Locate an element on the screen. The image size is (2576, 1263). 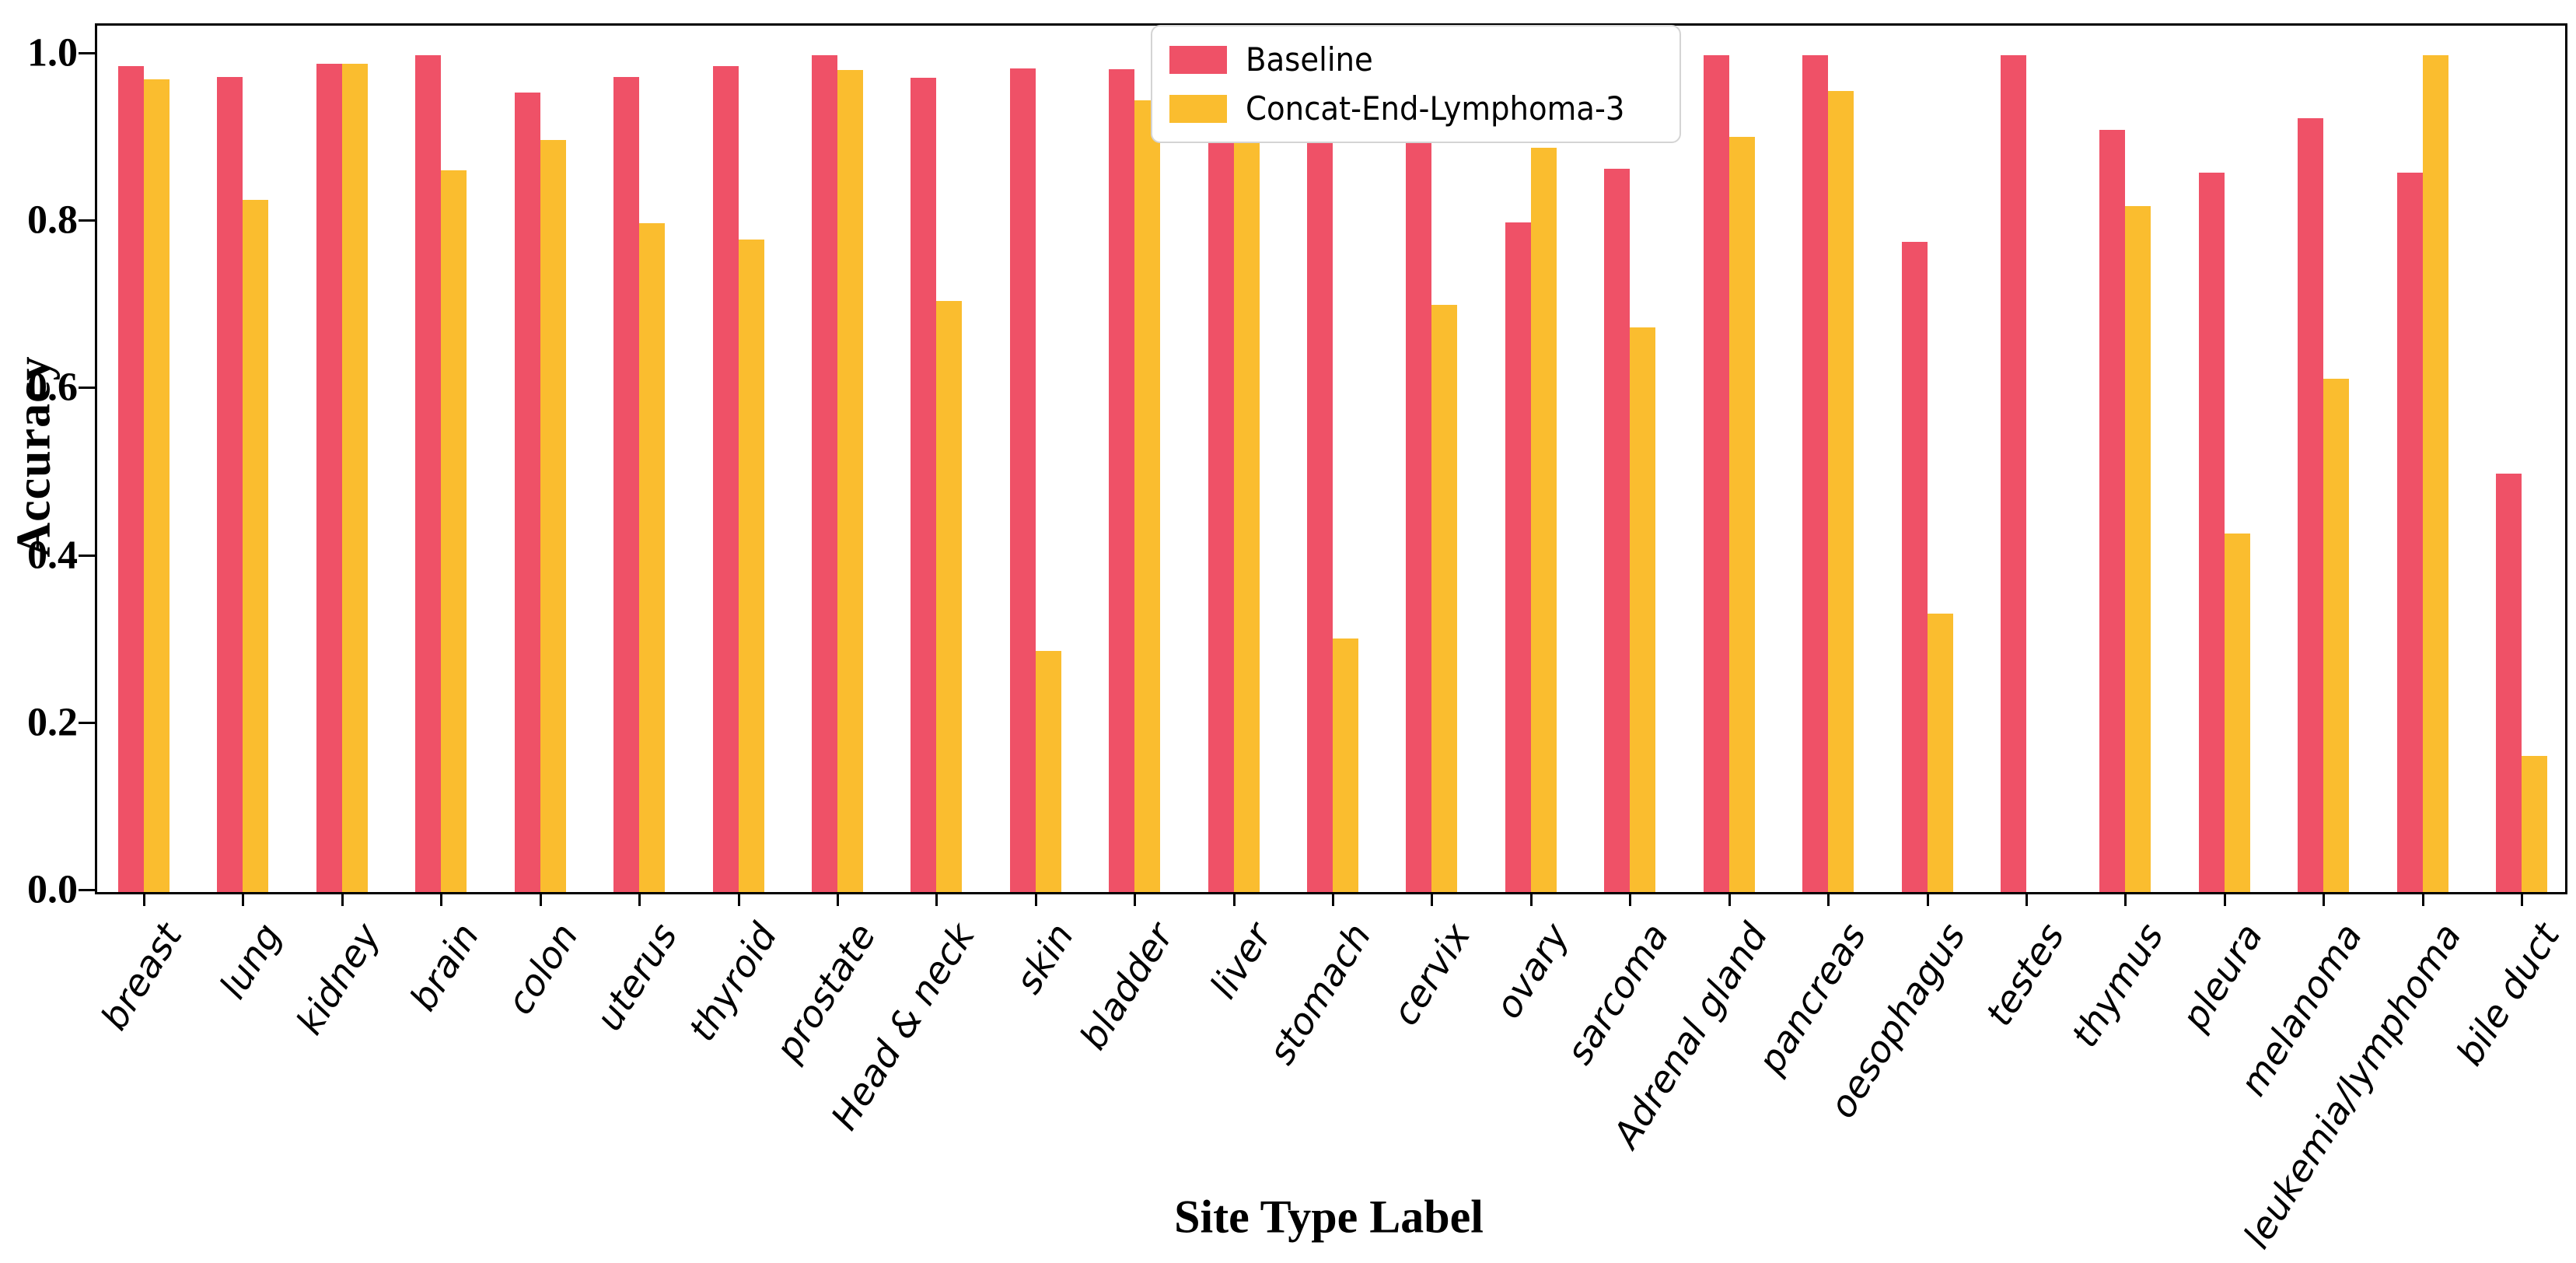
x-tick-label: bladder is located at coordinates (1126, 987).